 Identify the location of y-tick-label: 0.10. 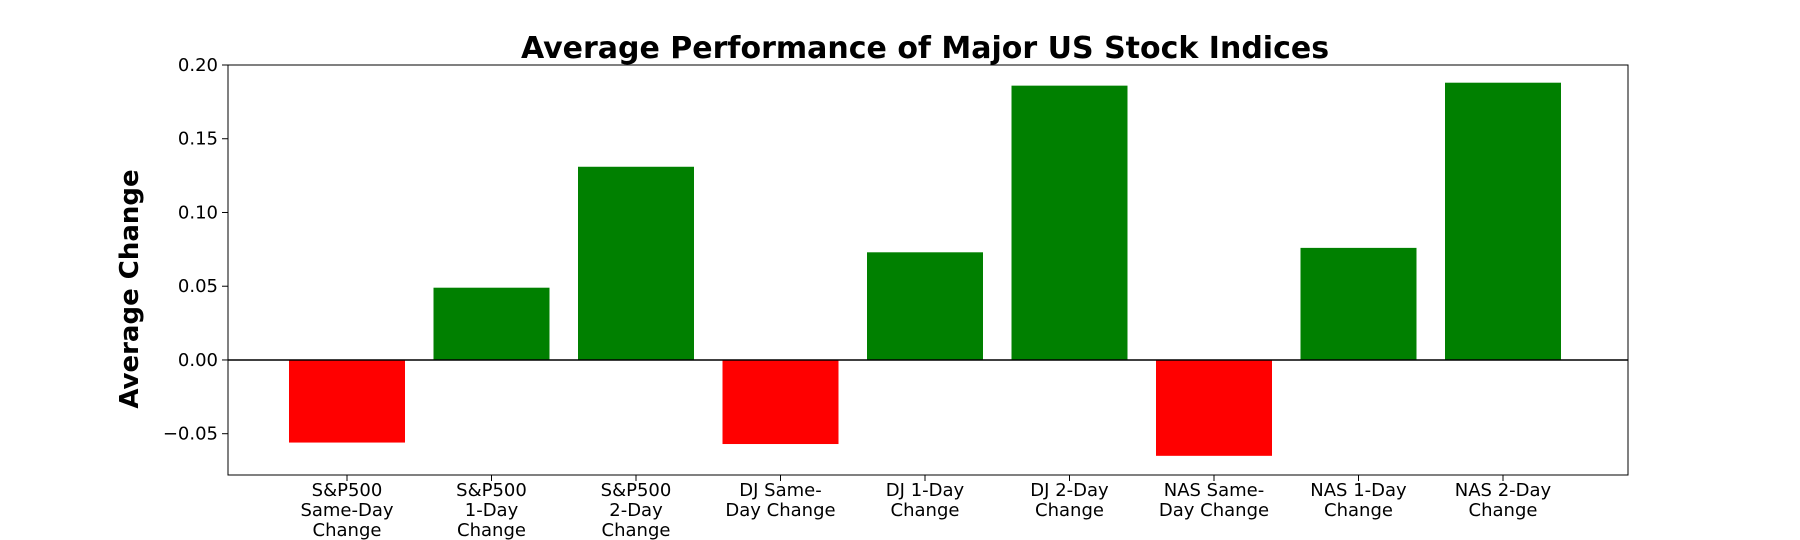
(198, 212).